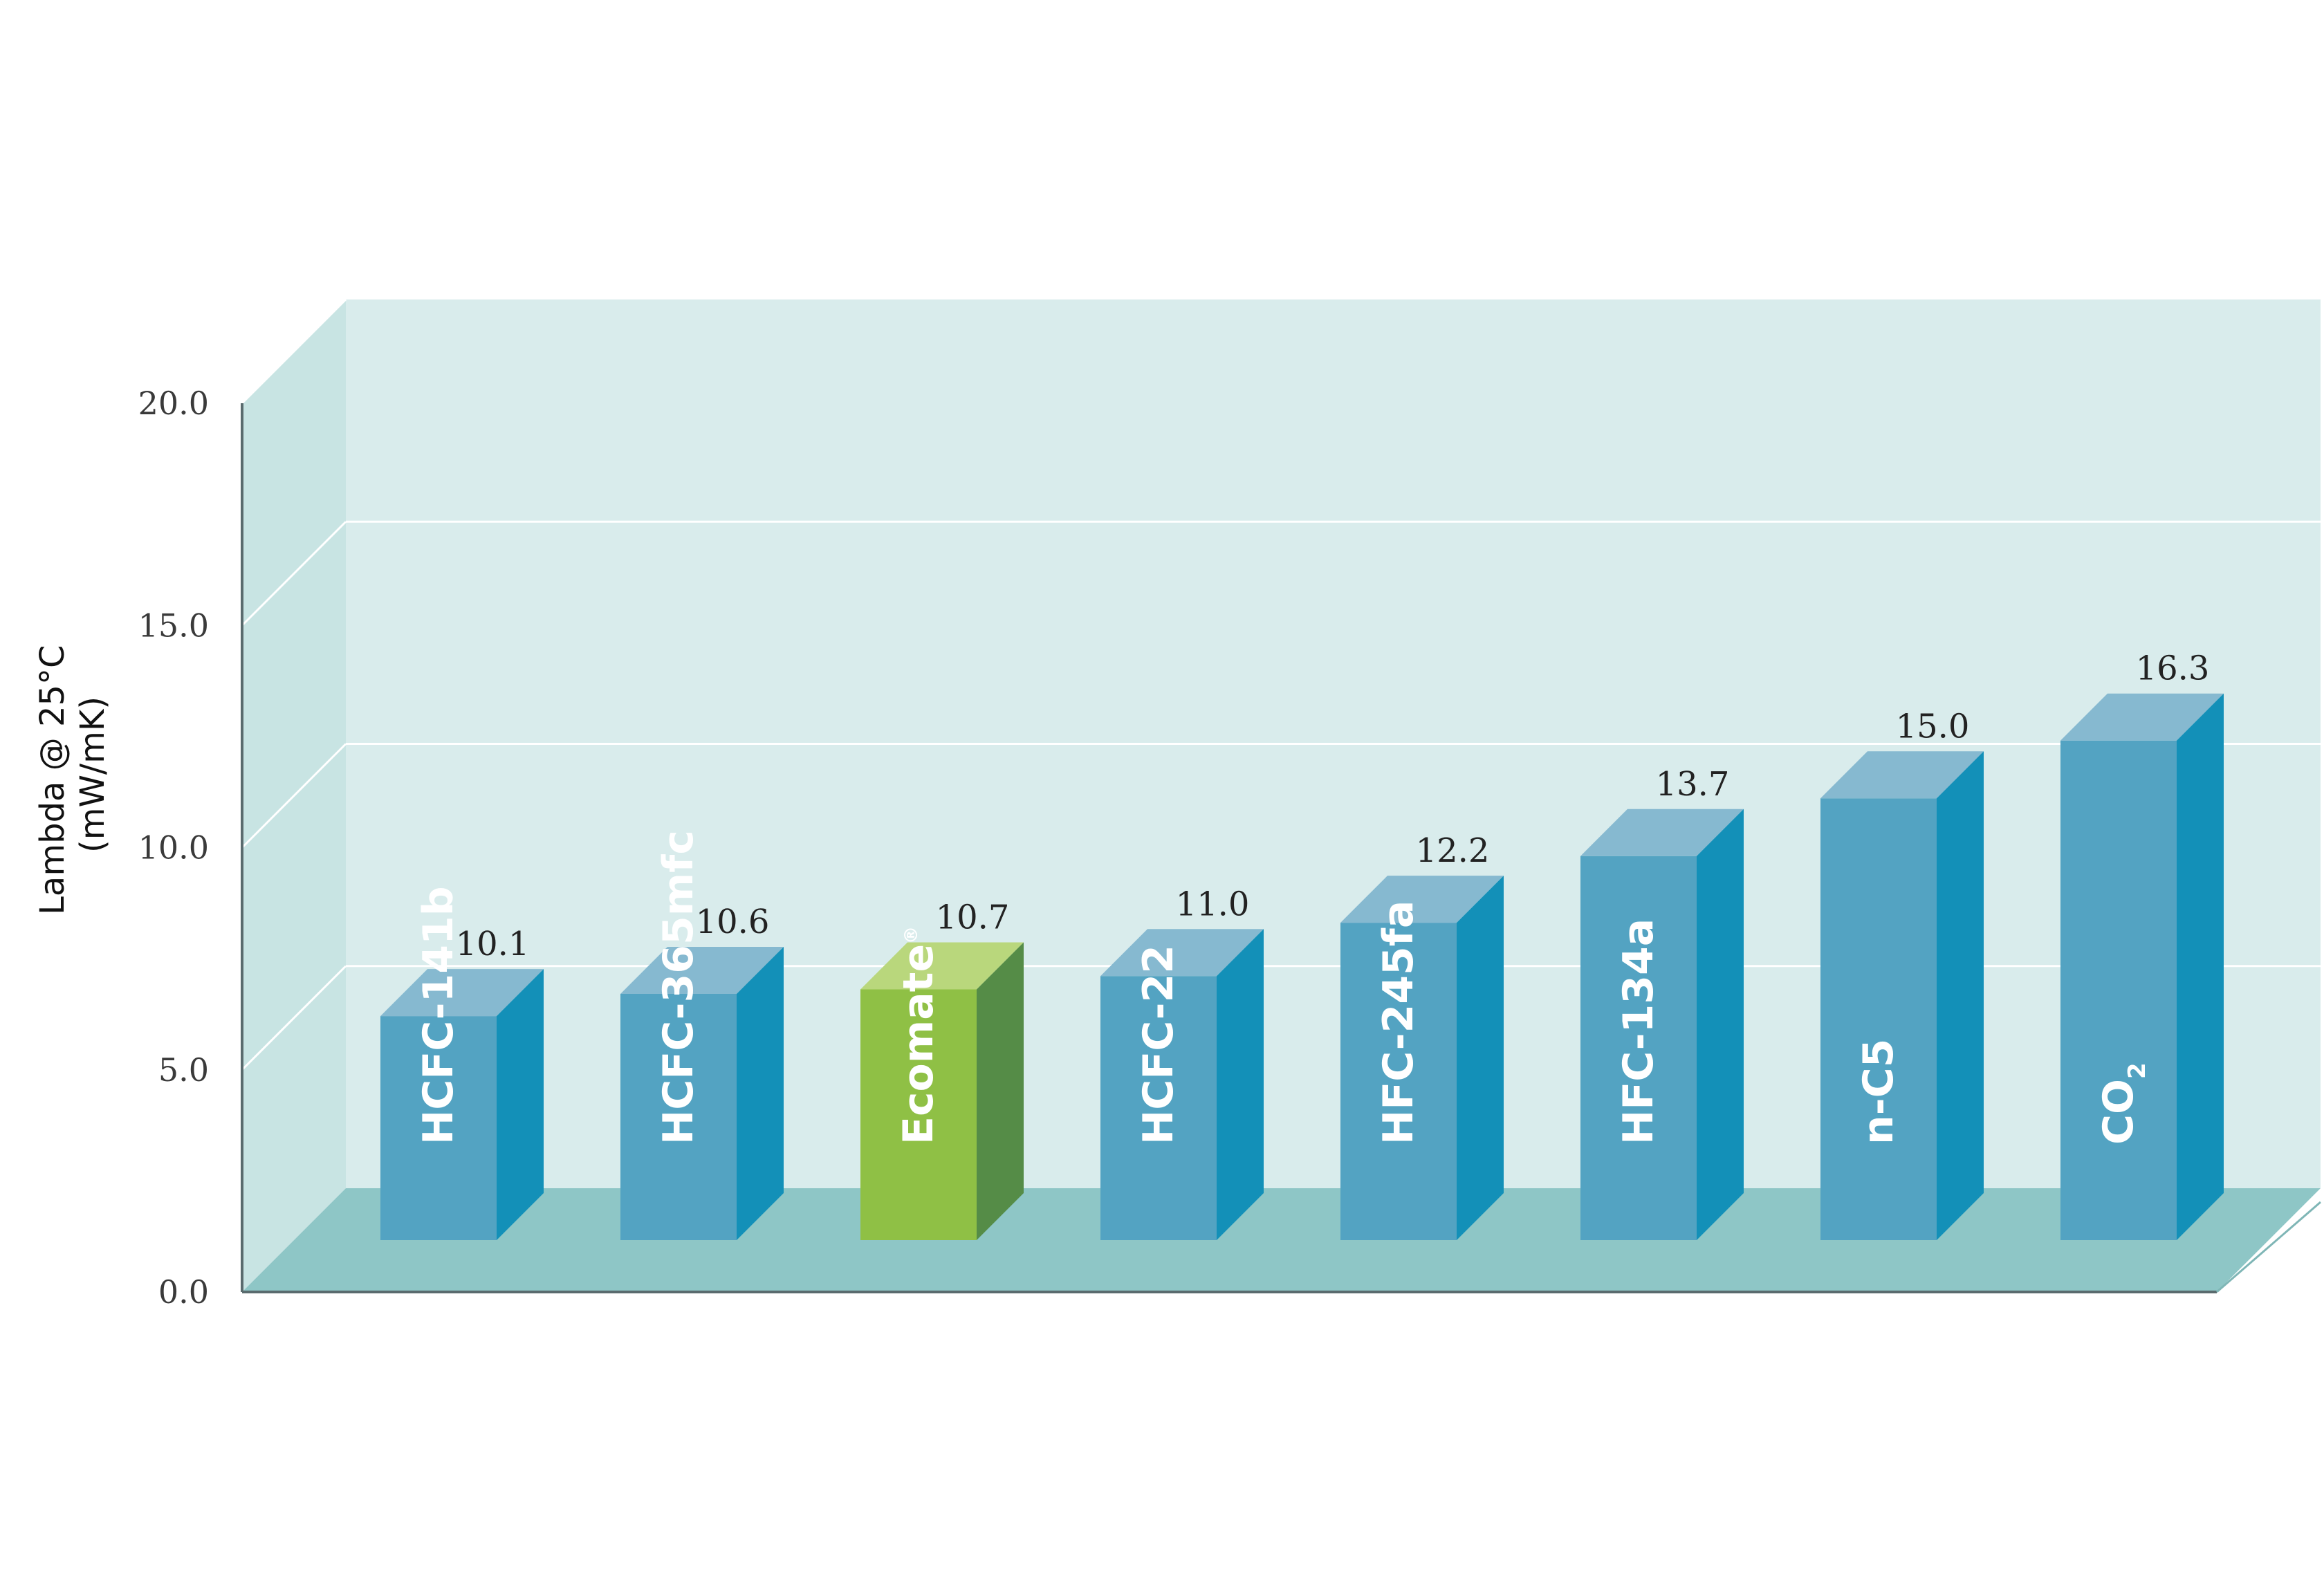  I want to click on bar-label: HCFC-141b, so click(438, 1015).